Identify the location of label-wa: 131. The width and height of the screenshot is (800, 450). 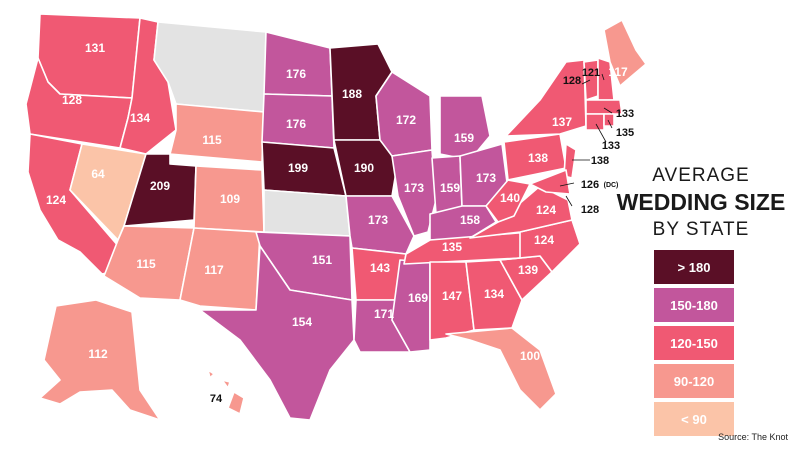
(95, 48).